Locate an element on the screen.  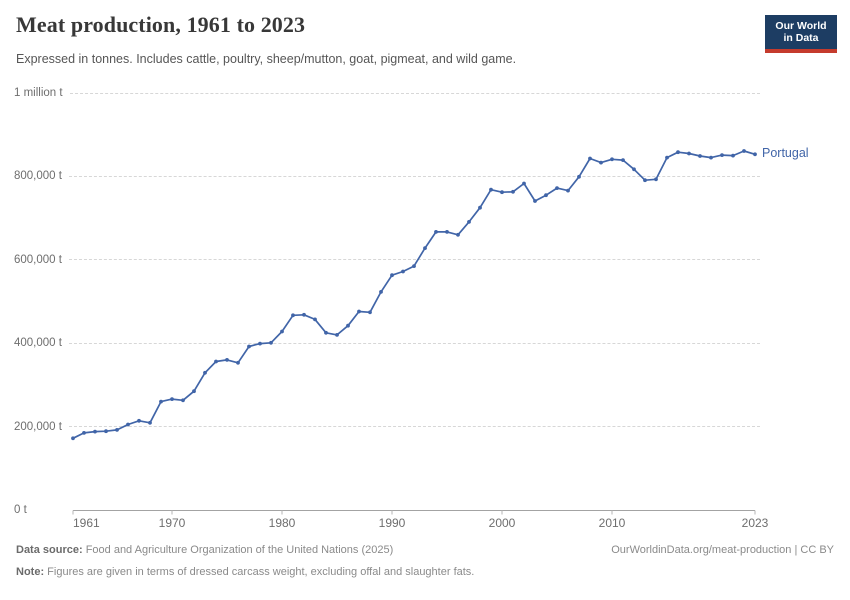
x-axis-tick-label: 2023 is located at coordinates (755, 523).